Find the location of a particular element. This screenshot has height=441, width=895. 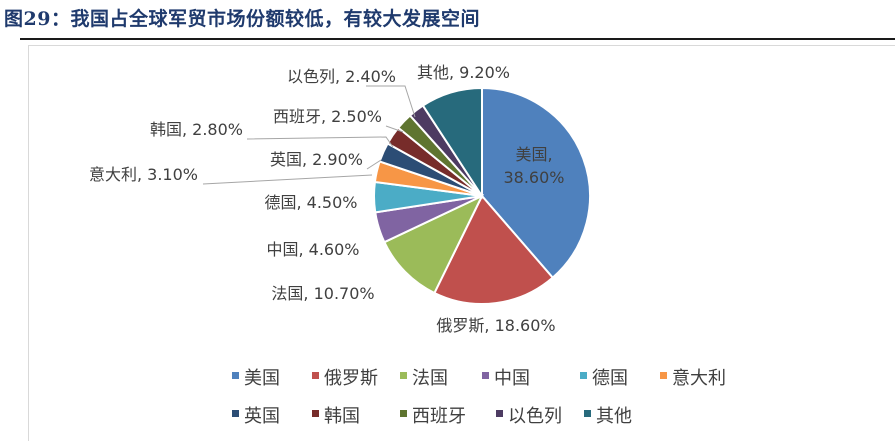

slice-label-8: 西班牙, 2.50% is located at coordinates (327, 116).